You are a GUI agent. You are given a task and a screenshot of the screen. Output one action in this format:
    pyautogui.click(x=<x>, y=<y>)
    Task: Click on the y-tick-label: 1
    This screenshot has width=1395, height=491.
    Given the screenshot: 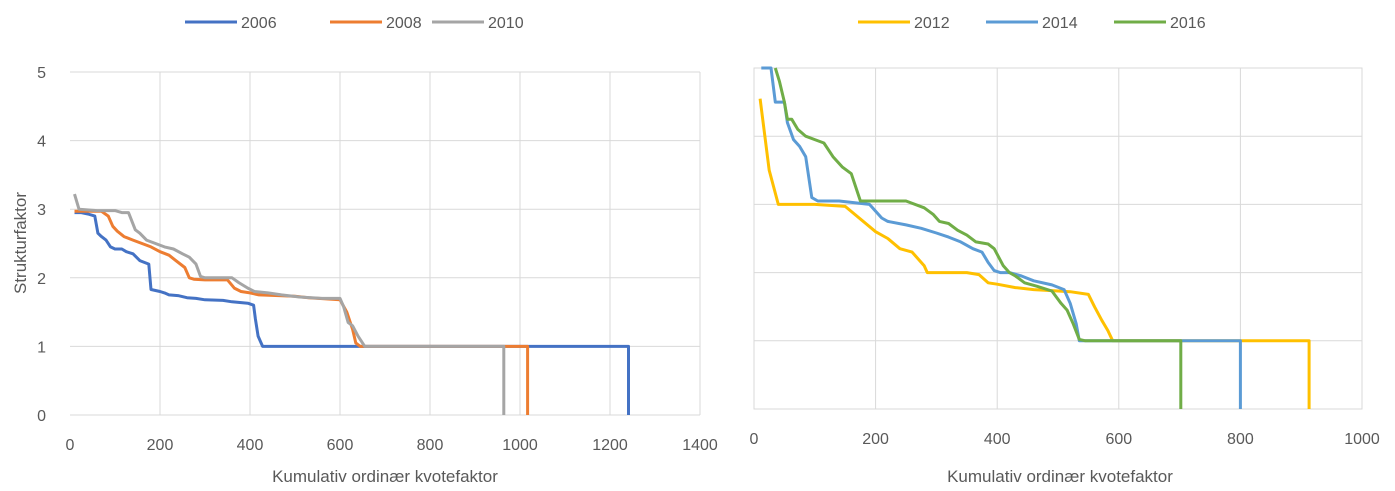 What is the action you would take?
    pyautogui.click(x=41, y=347)
    